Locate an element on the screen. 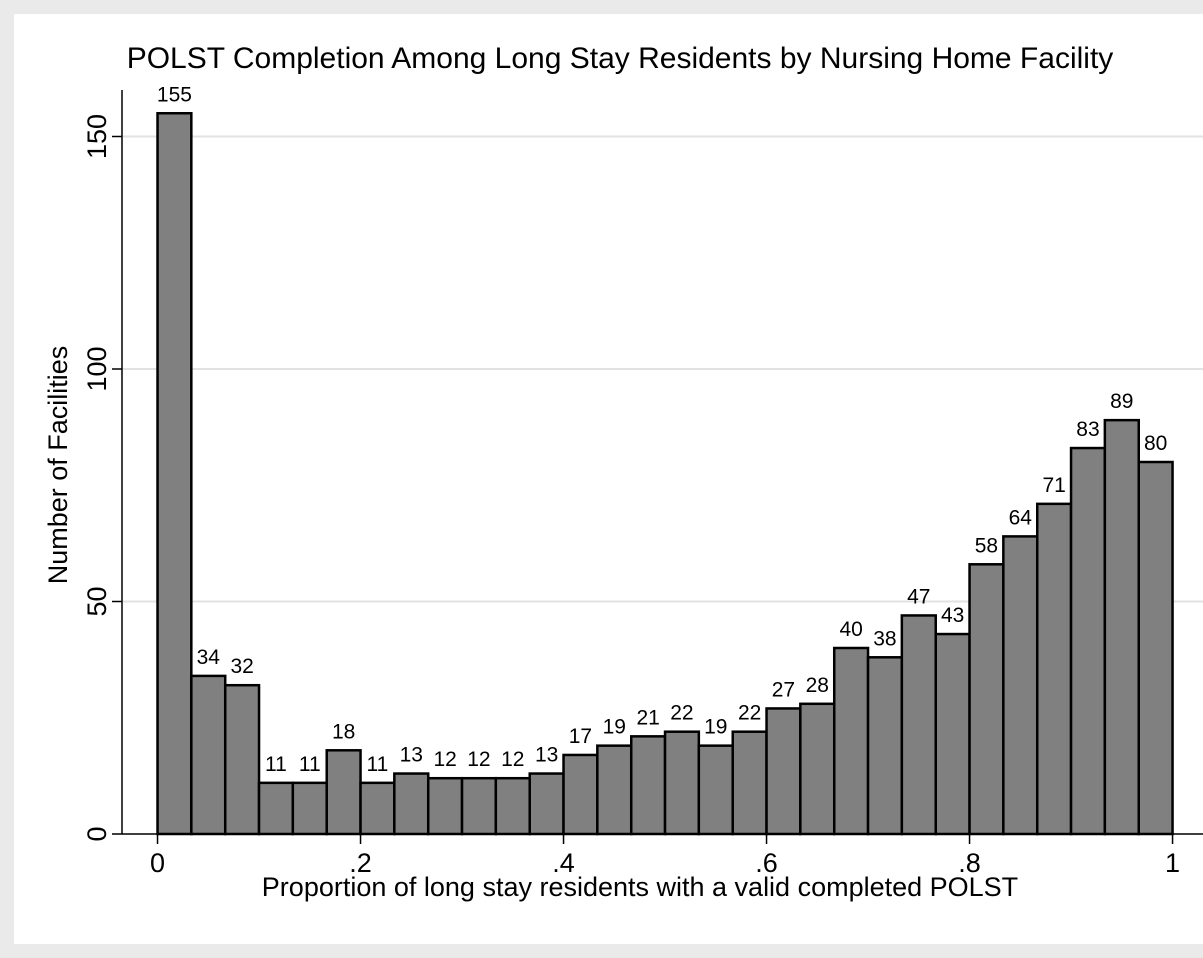 The width and height of the screenshot is (1203, 958). data-label: 64 is located at coordinates (1021, 517).